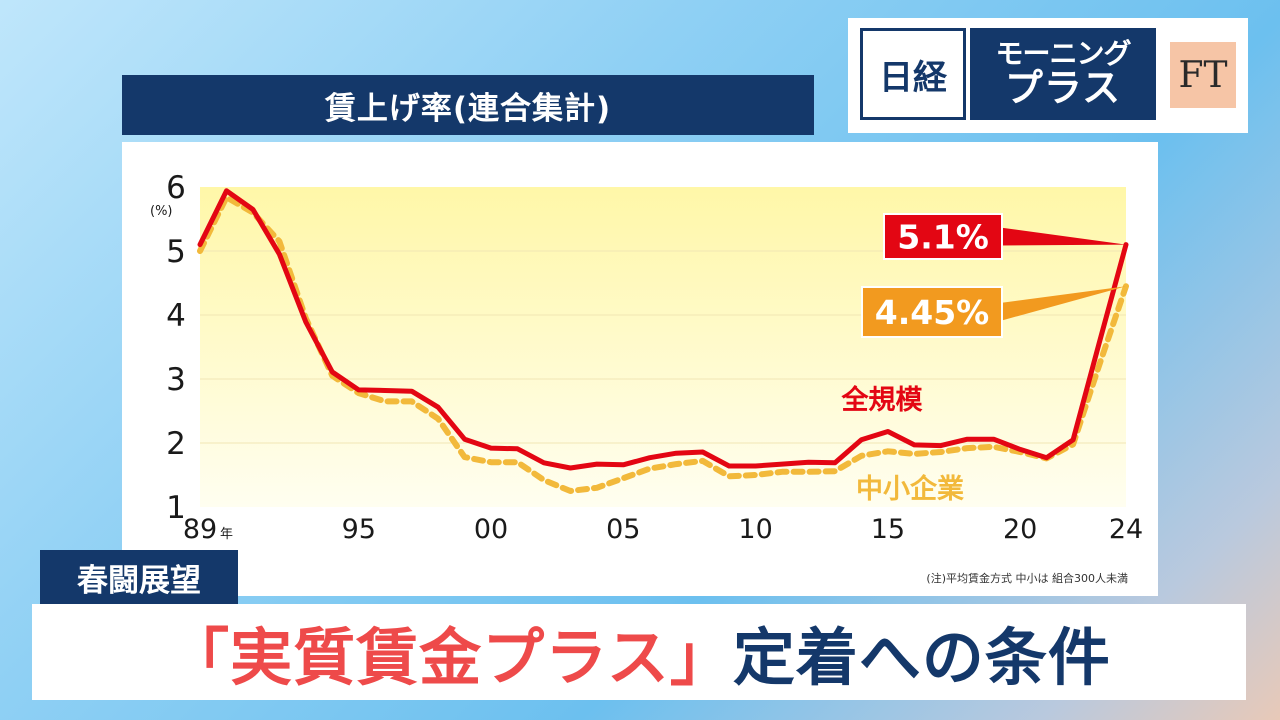 The image size is (1280, 720). I want to click on headline-highlight: 「実質賃金プラス」, so click(450, 657).